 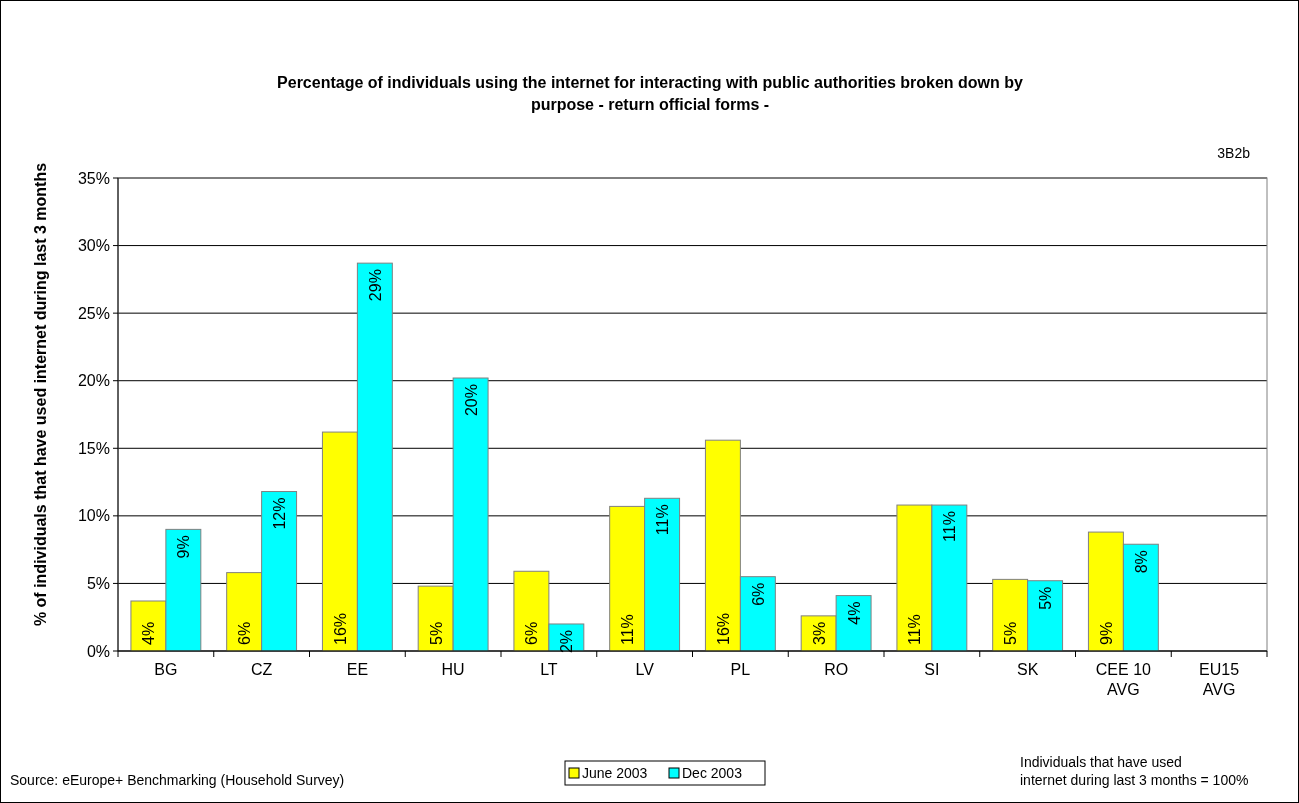 I want to click on x-tick-label: SI, so click(x=932, y=669).